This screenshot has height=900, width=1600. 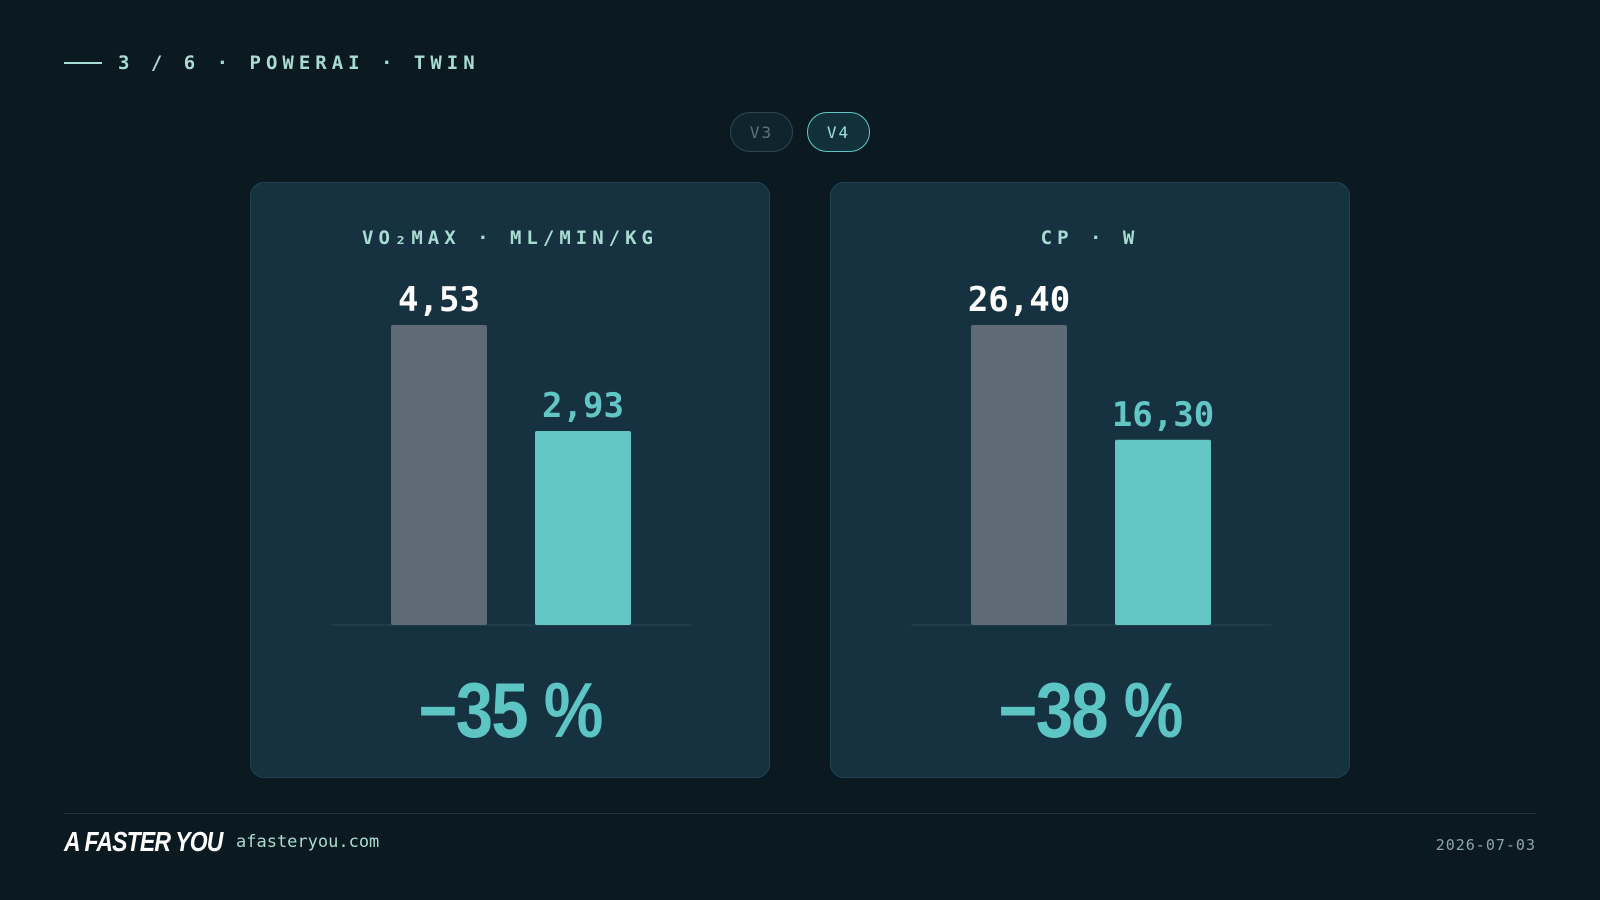 What do you see at coordinates (800, 813) in the screenshot?
I see `footer-divider` at bounding box center [800, 813].